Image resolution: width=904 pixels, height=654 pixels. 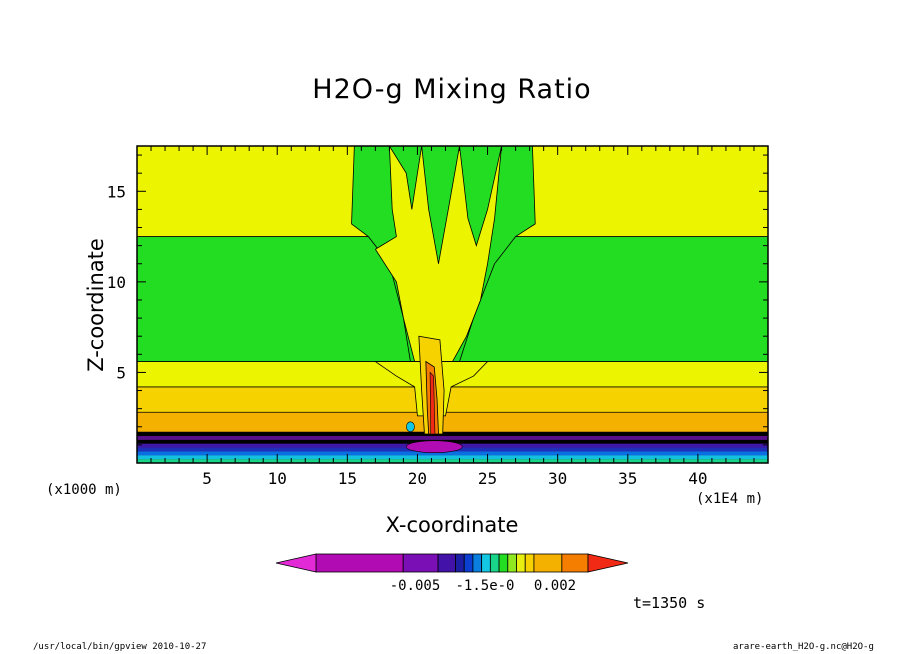 What do you see at coordinates (627, 478) in the screenshot?
I see `x-tick-label-6: 35` at bounding box center [627, 478].